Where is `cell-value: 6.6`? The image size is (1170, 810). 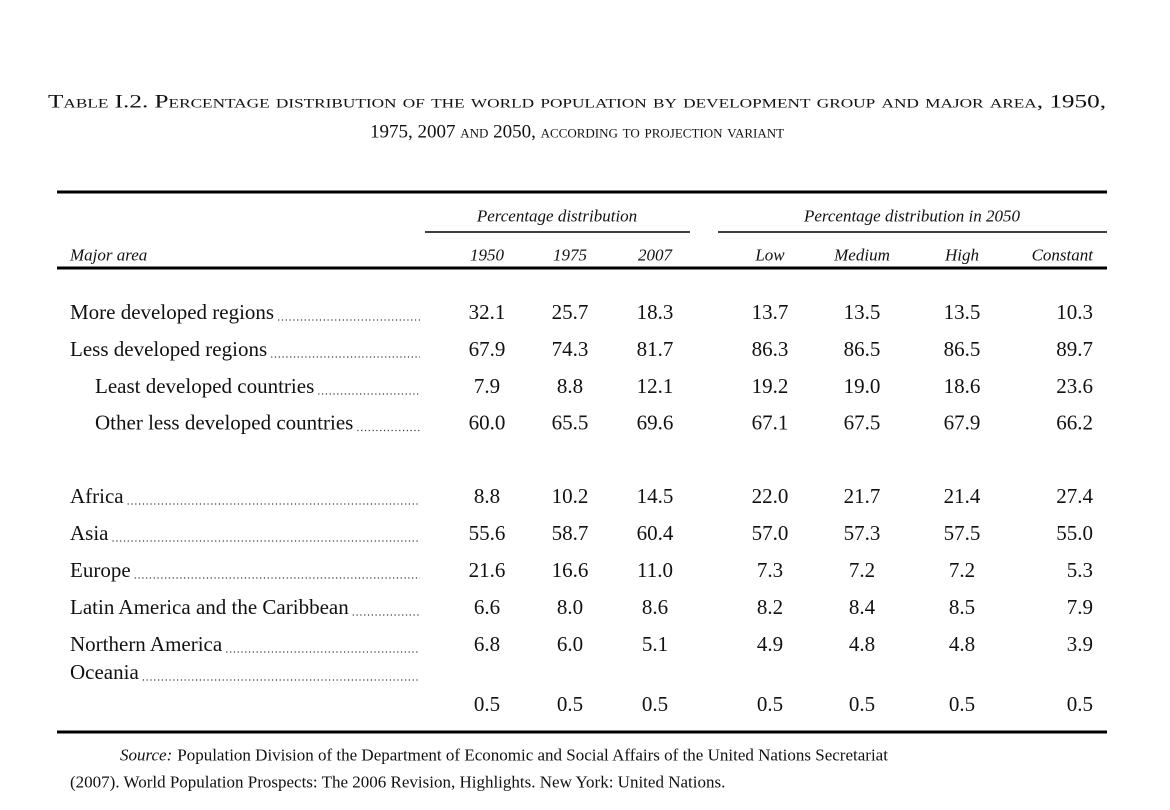 cell-value: 6.6 is located at coordinates (487, 607).